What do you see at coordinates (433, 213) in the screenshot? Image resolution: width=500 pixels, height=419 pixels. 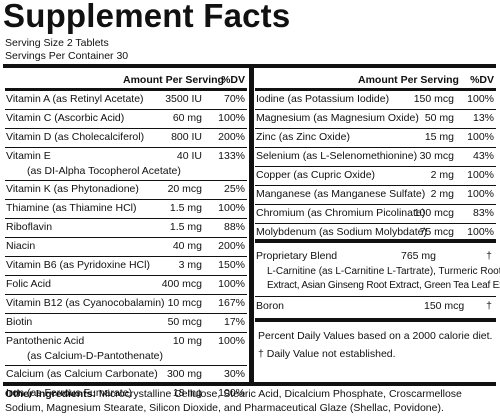 I see `nutrient-amount: 100 mcg` at bounding box center [433, 213].